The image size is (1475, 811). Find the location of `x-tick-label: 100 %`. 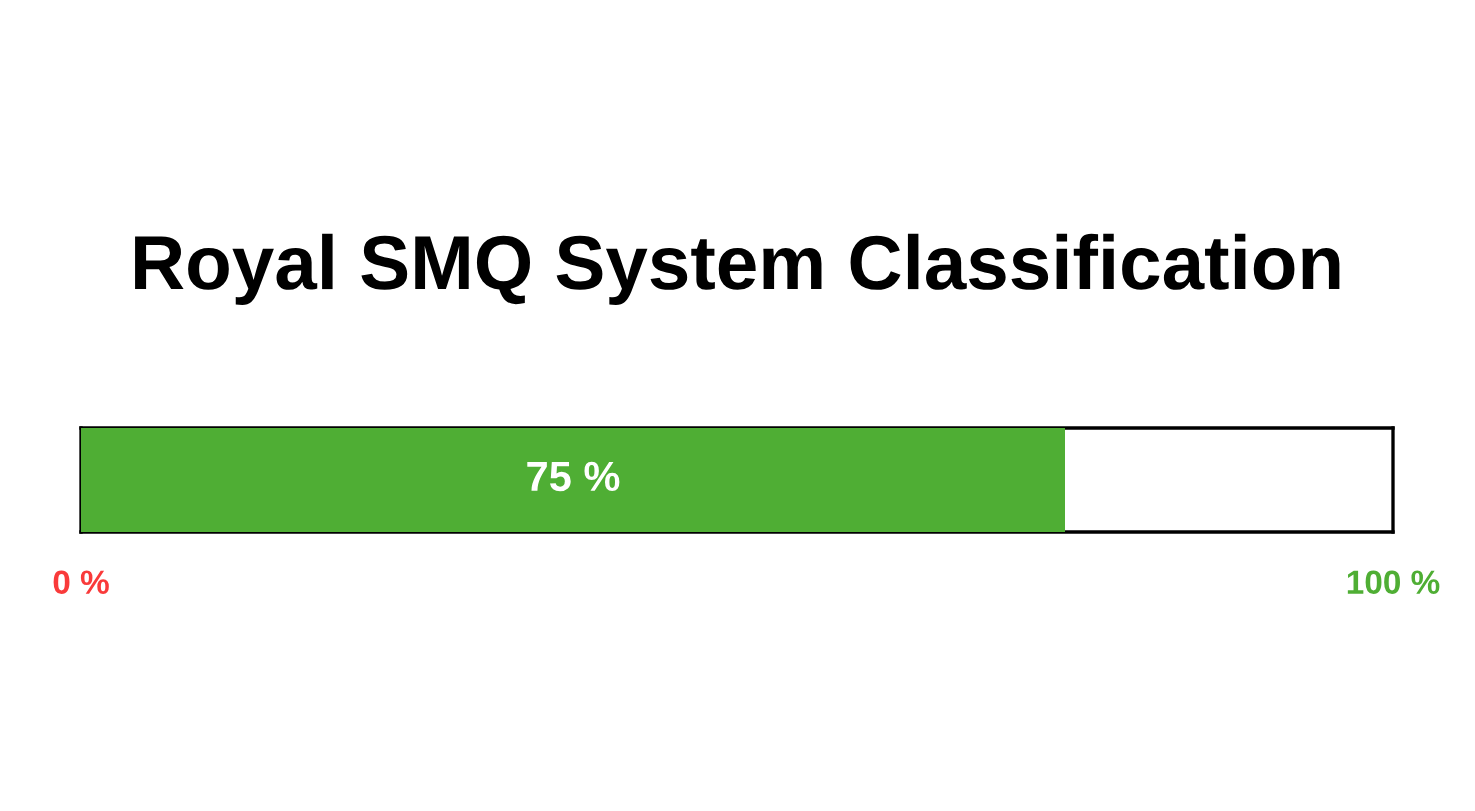

x-tick-label: 100 % is located at coordinates (1393, 582).